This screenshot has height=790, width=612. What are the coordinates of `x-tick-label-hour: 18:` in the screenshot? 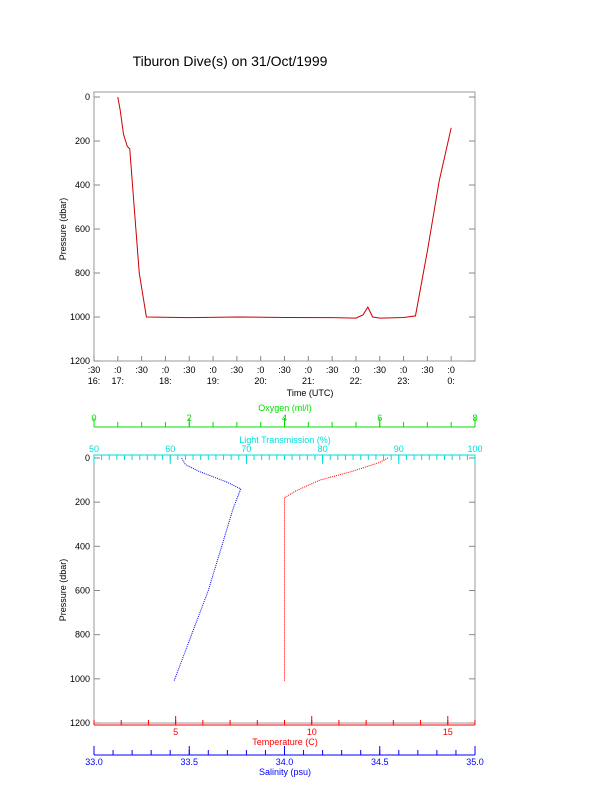 It's located at (165, 381).